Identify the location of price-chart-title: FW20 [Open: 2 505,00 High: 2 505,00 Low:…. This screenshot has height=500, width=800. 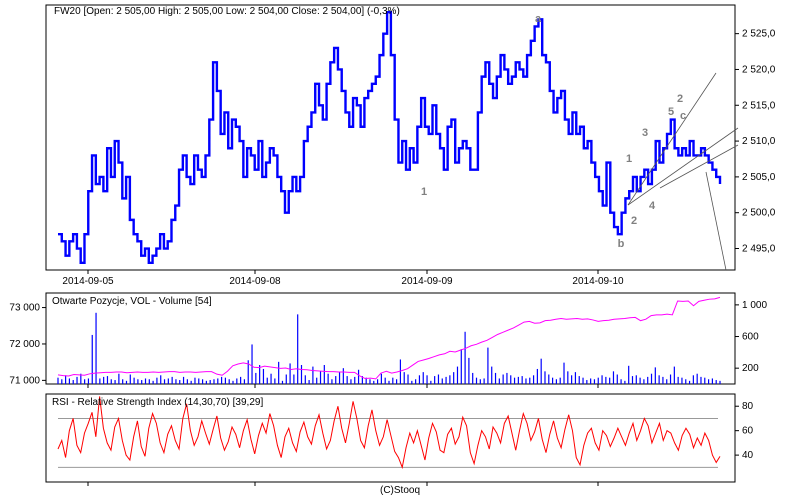
(227, 11).